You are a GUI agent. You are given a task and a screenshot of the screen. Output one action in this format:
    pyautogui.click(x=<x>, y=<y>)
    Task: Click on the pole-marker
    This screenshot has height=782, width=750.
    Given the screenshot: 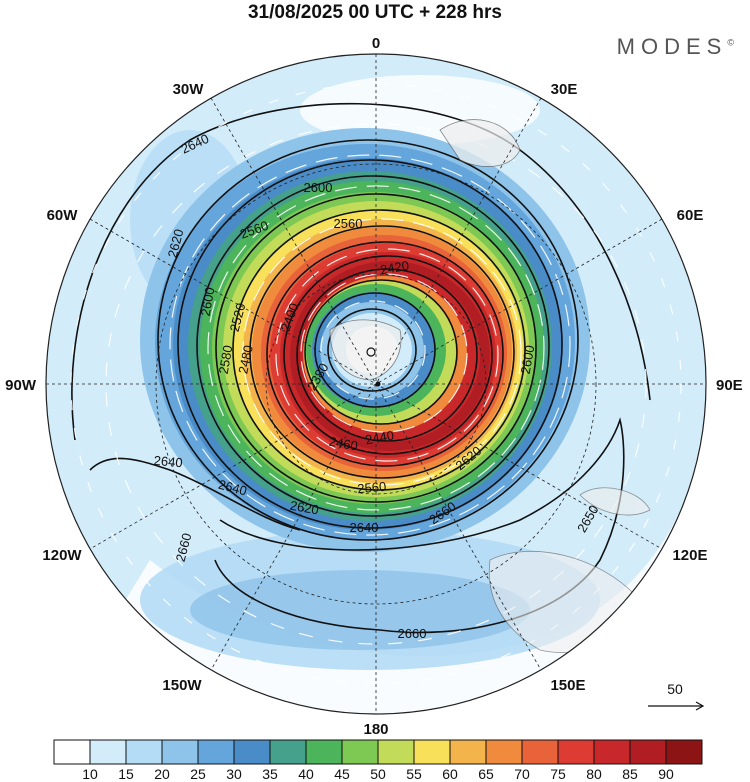 What is the action you would take?
    pyautogui.click(x=371, y=352)
    